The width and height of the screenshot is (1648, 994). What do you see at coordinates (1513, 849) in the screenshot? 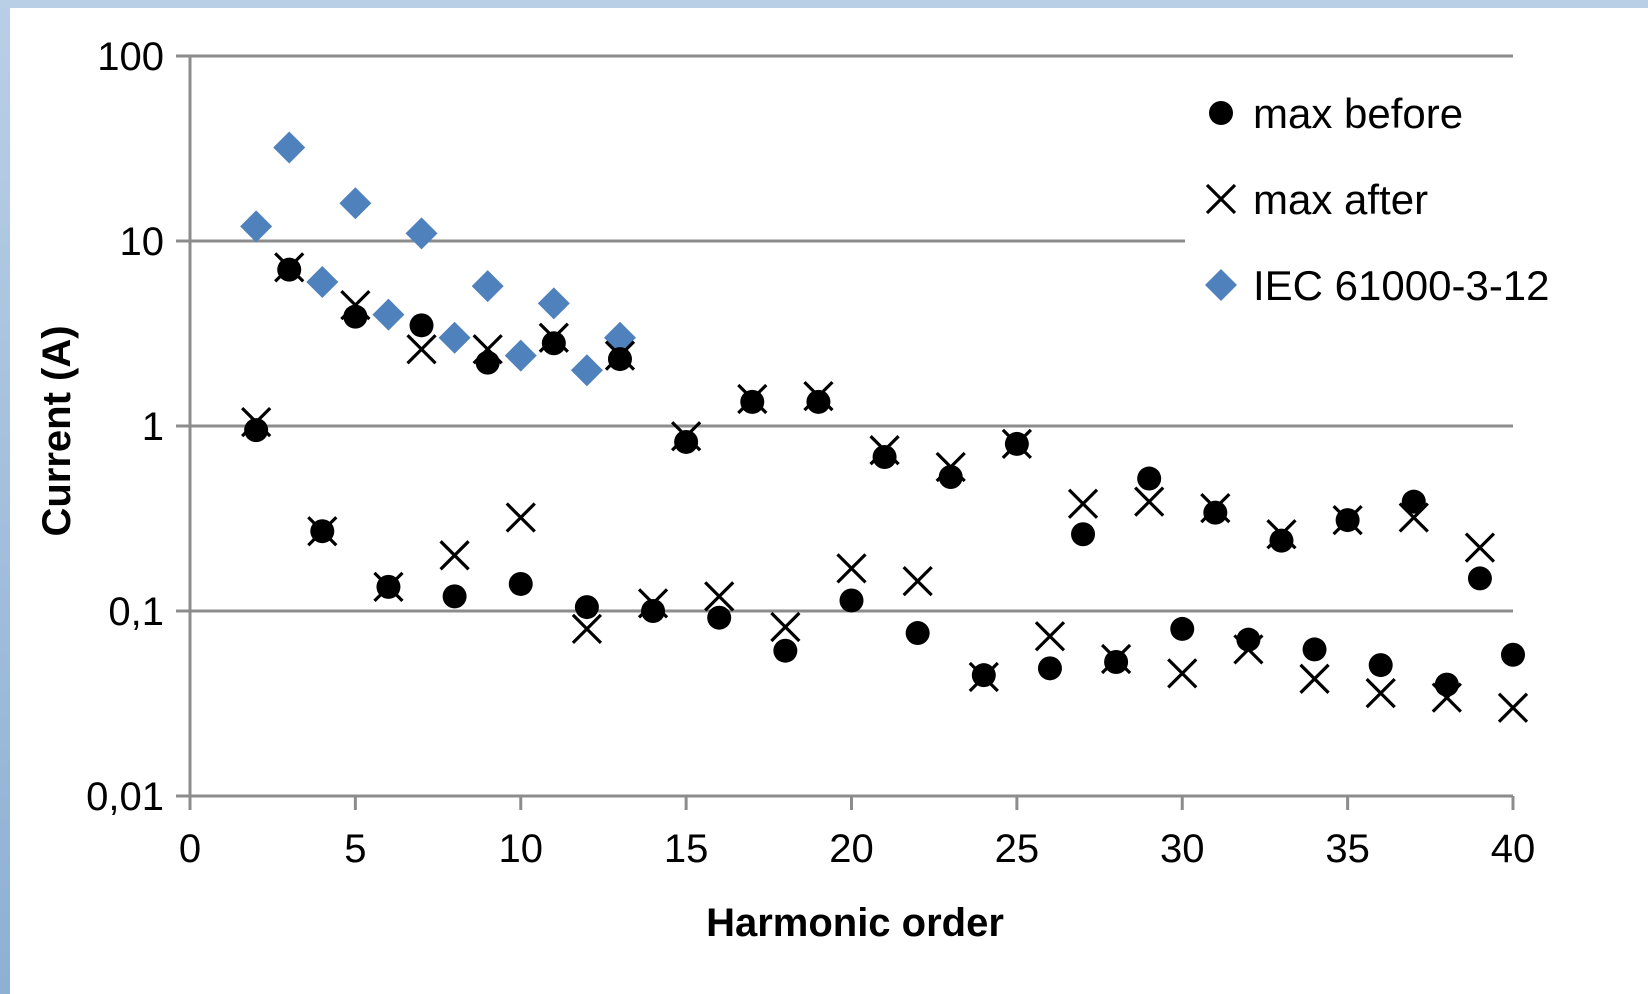
I see `x-tick-label: 40` at bounding box center [1513, 849].